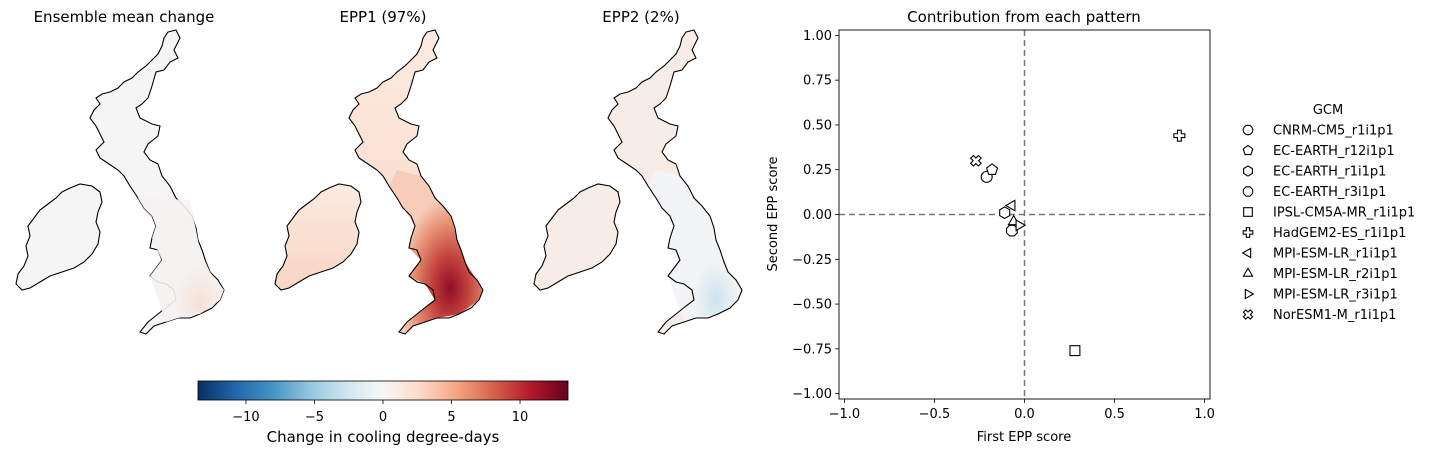 This screenshot has width=1440, height=454. I want to click on map-title: Ensemble mean change, so click(124, 17).